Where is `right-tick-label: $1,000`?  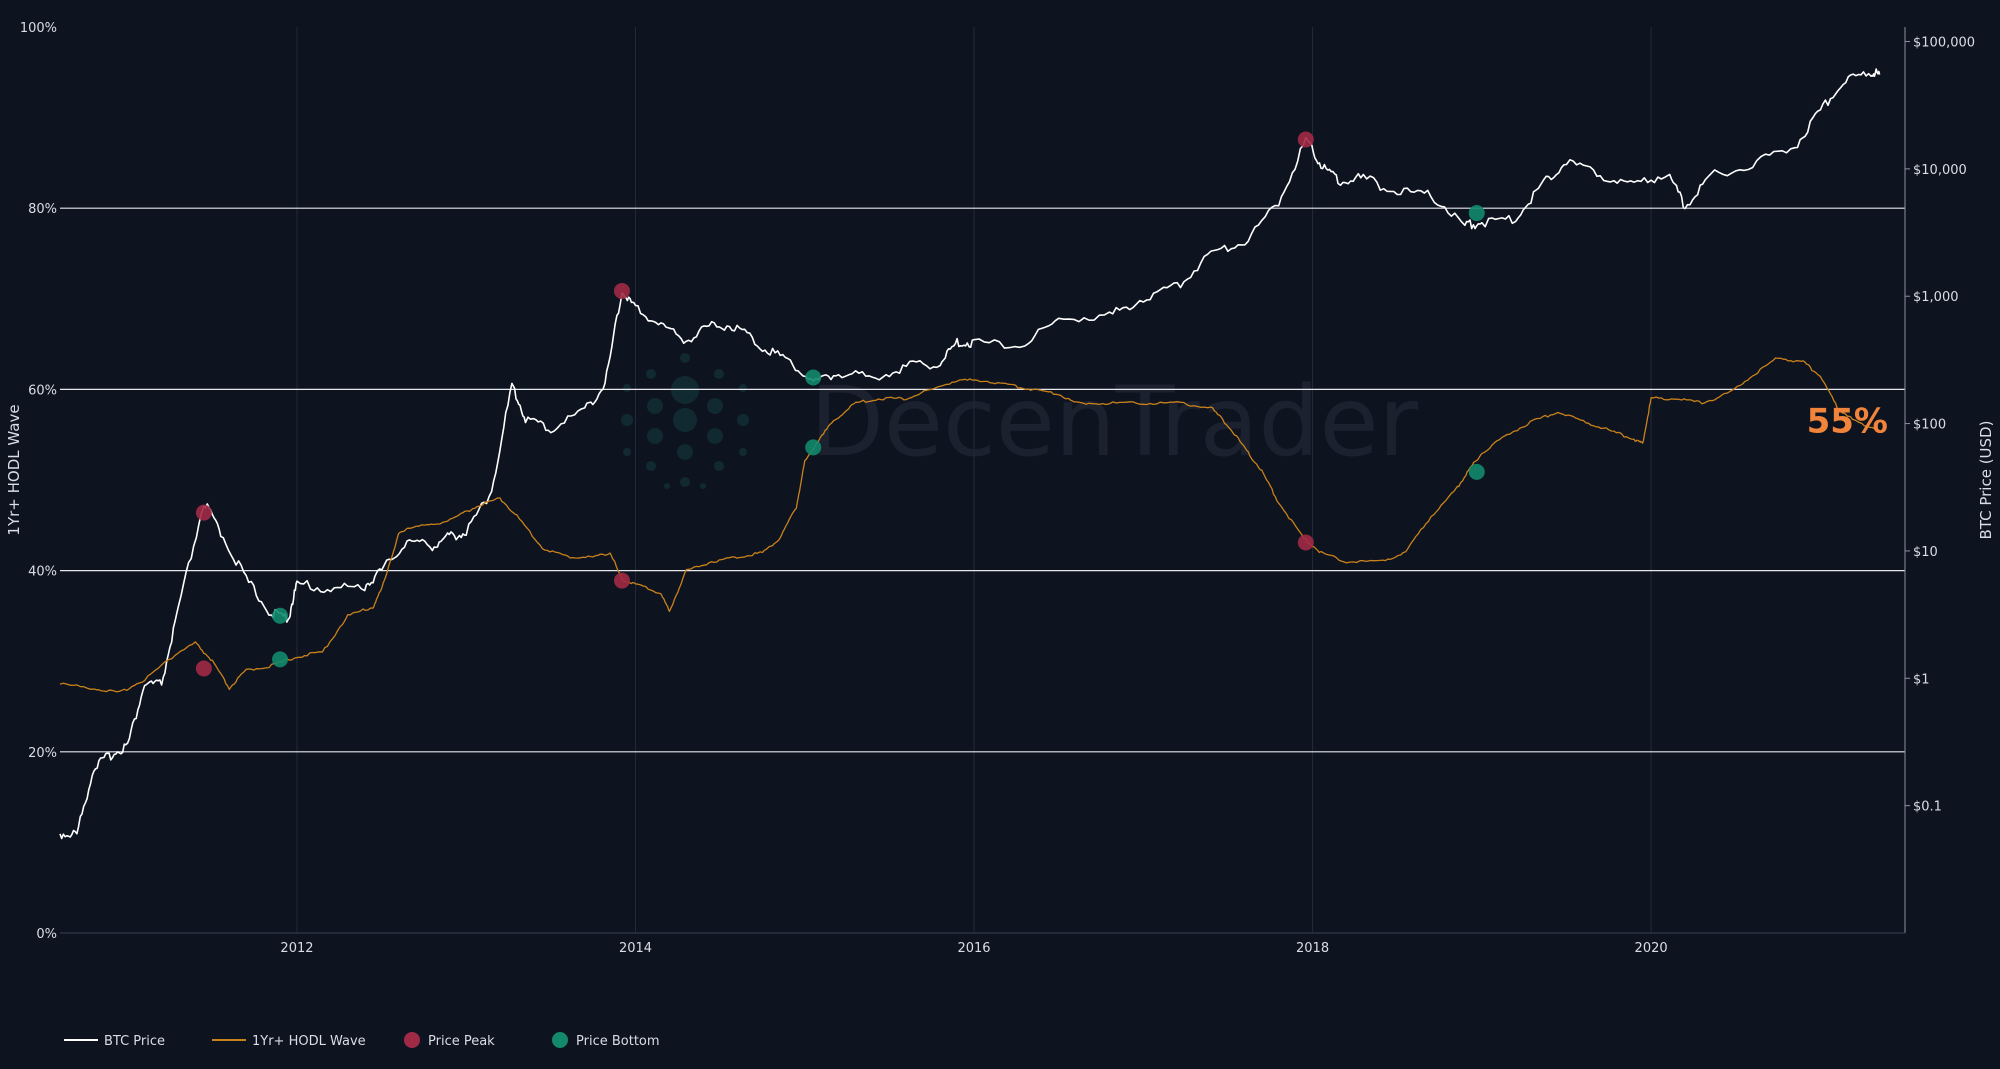 right-tick-label: $1,000 is located at coordinates (1936, 297).